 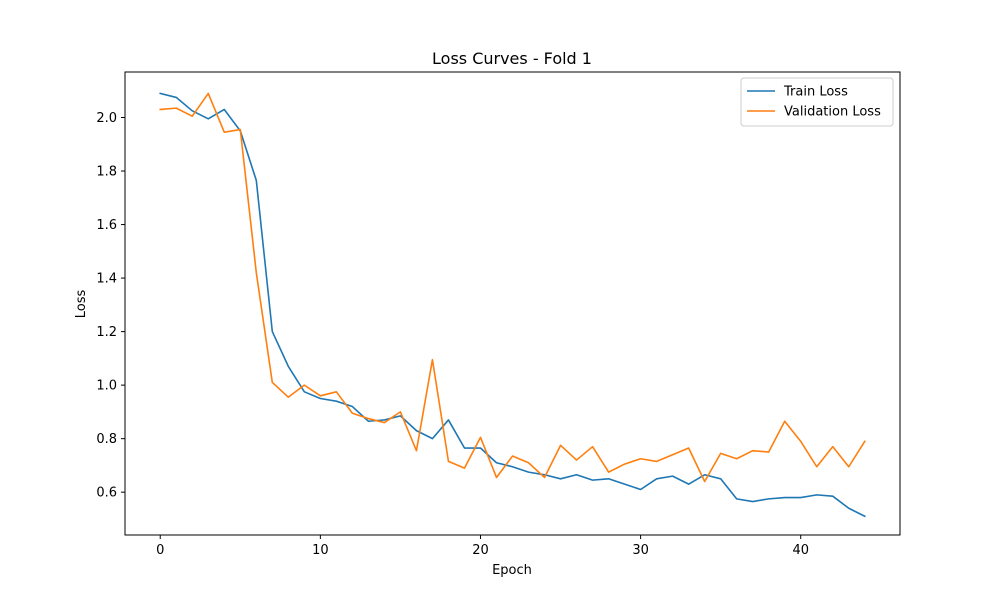 What do you see at coordinates (640, 550) in the screenshot?
I see `x-tick-label: 30` at bounding box center [640, 550].